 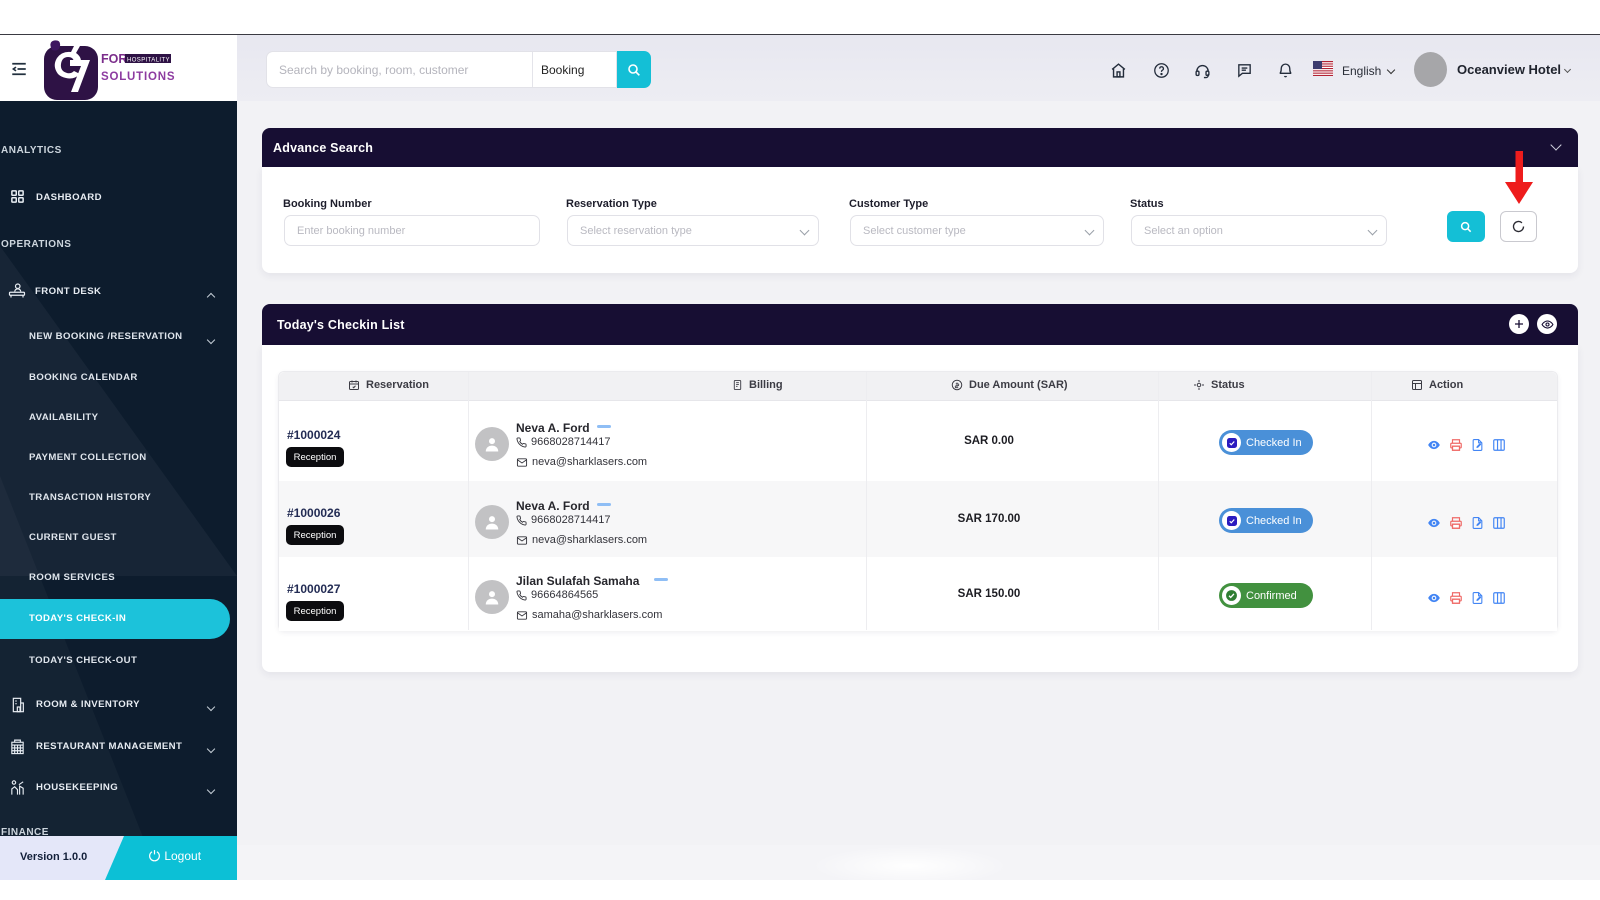 What do you see at coordinates (114, 59) in the screenshot?
I see `svg-text: FOR` at bounding box center [114, 59].